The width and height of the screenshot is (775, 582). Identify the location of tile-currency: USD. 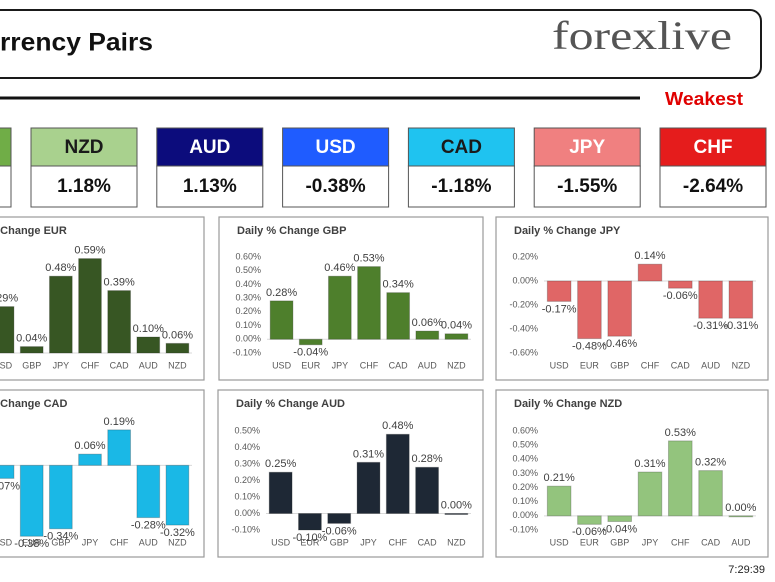
(336, 147).